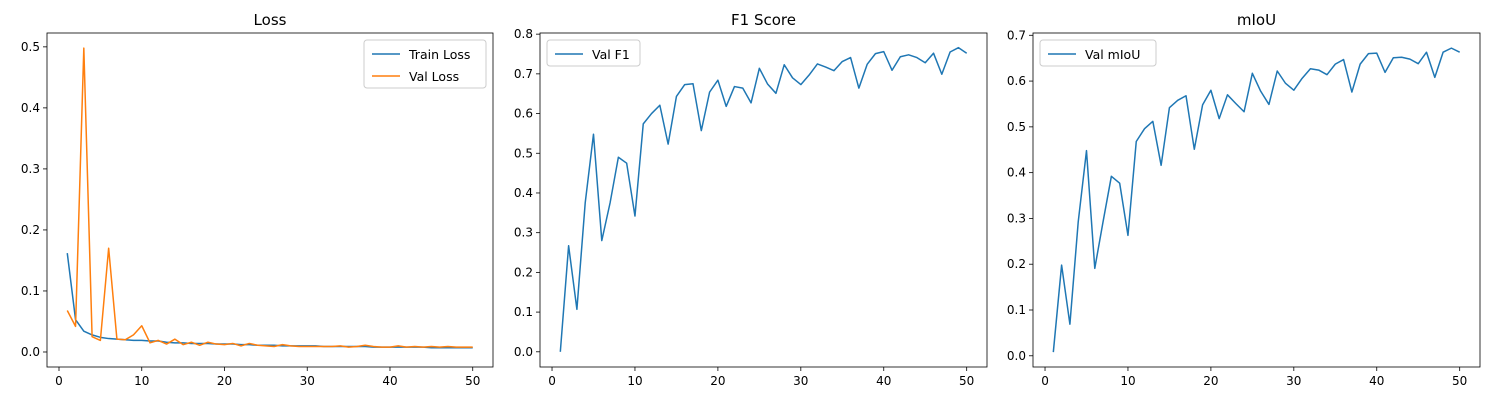 The image size is (1500, 400). What do you see at coordinates (1112, 54) in the screenshot?
I see `legend-label: Val mIoU` at bounding box center [1112, 54].